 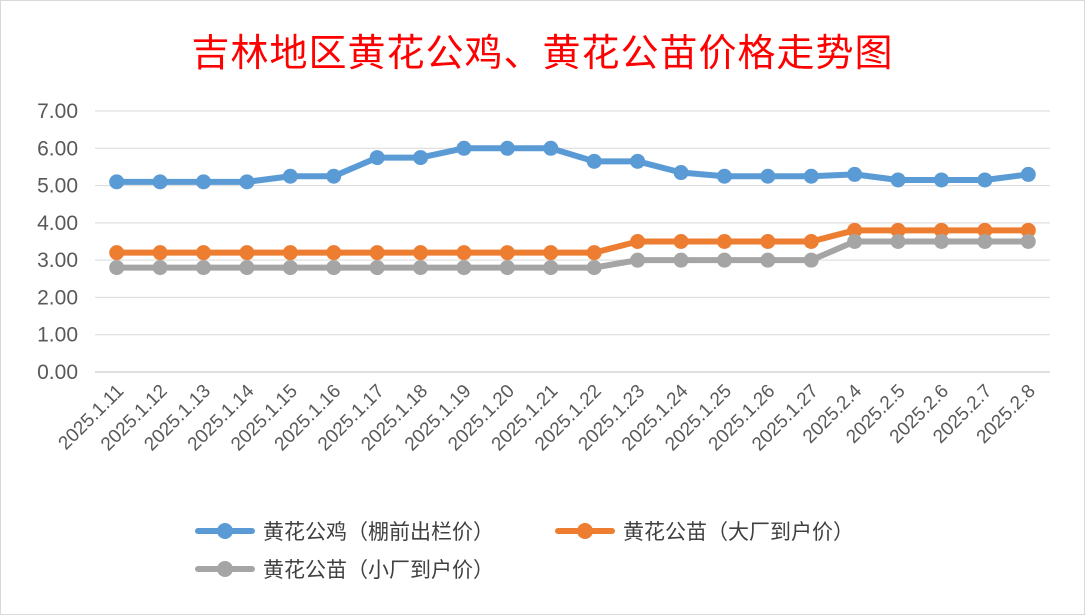 I want to click on legend-item-series-1: 黄花公苗（大厂到户价）, so click(x=704, y=531).